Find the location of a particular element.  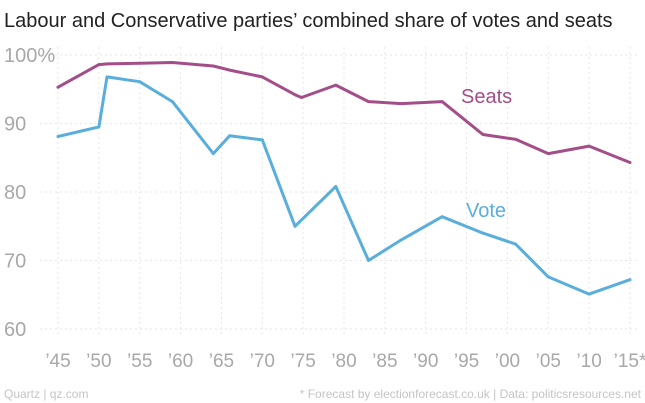

x-tick-label: ’05 is located at coordinates (548, 361).